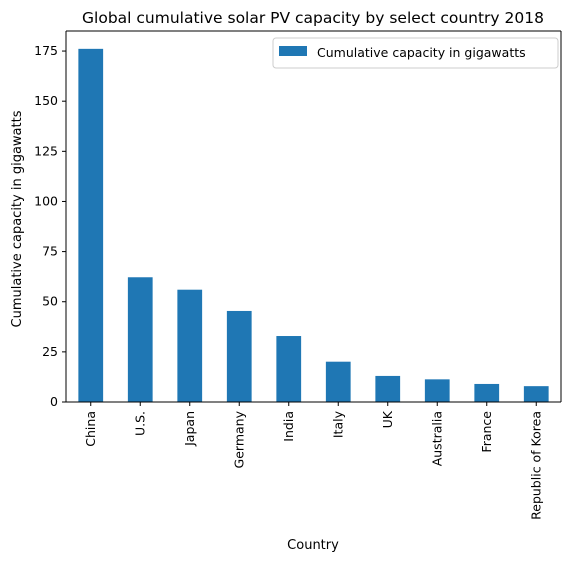  What do you see at coordinates (90, 429) in the screenshot?
I see `x-tick-label-china: China` at bounding box center [90, 429].